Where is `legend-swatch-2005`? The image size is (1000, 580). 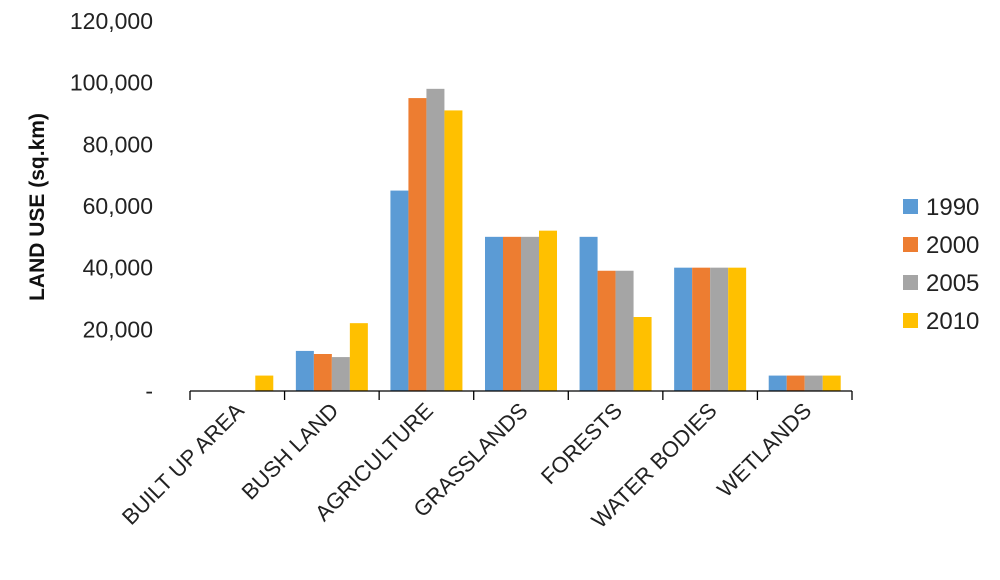
legend-swatch-2005 is located at coordinates (910, 282).